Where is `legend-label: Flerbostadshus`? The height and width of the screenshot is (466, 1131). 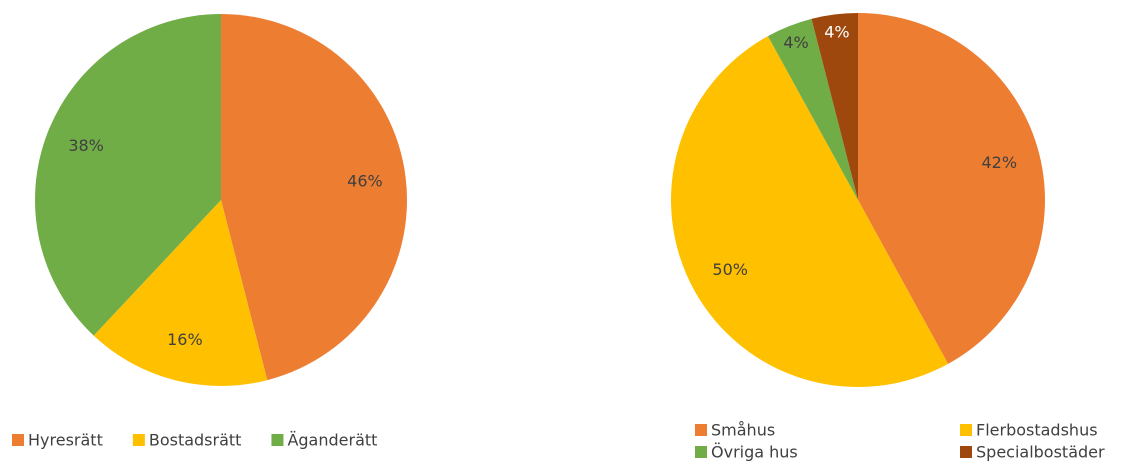 legend-label: Flerbostadshus is located at coordinates (1037, 430).